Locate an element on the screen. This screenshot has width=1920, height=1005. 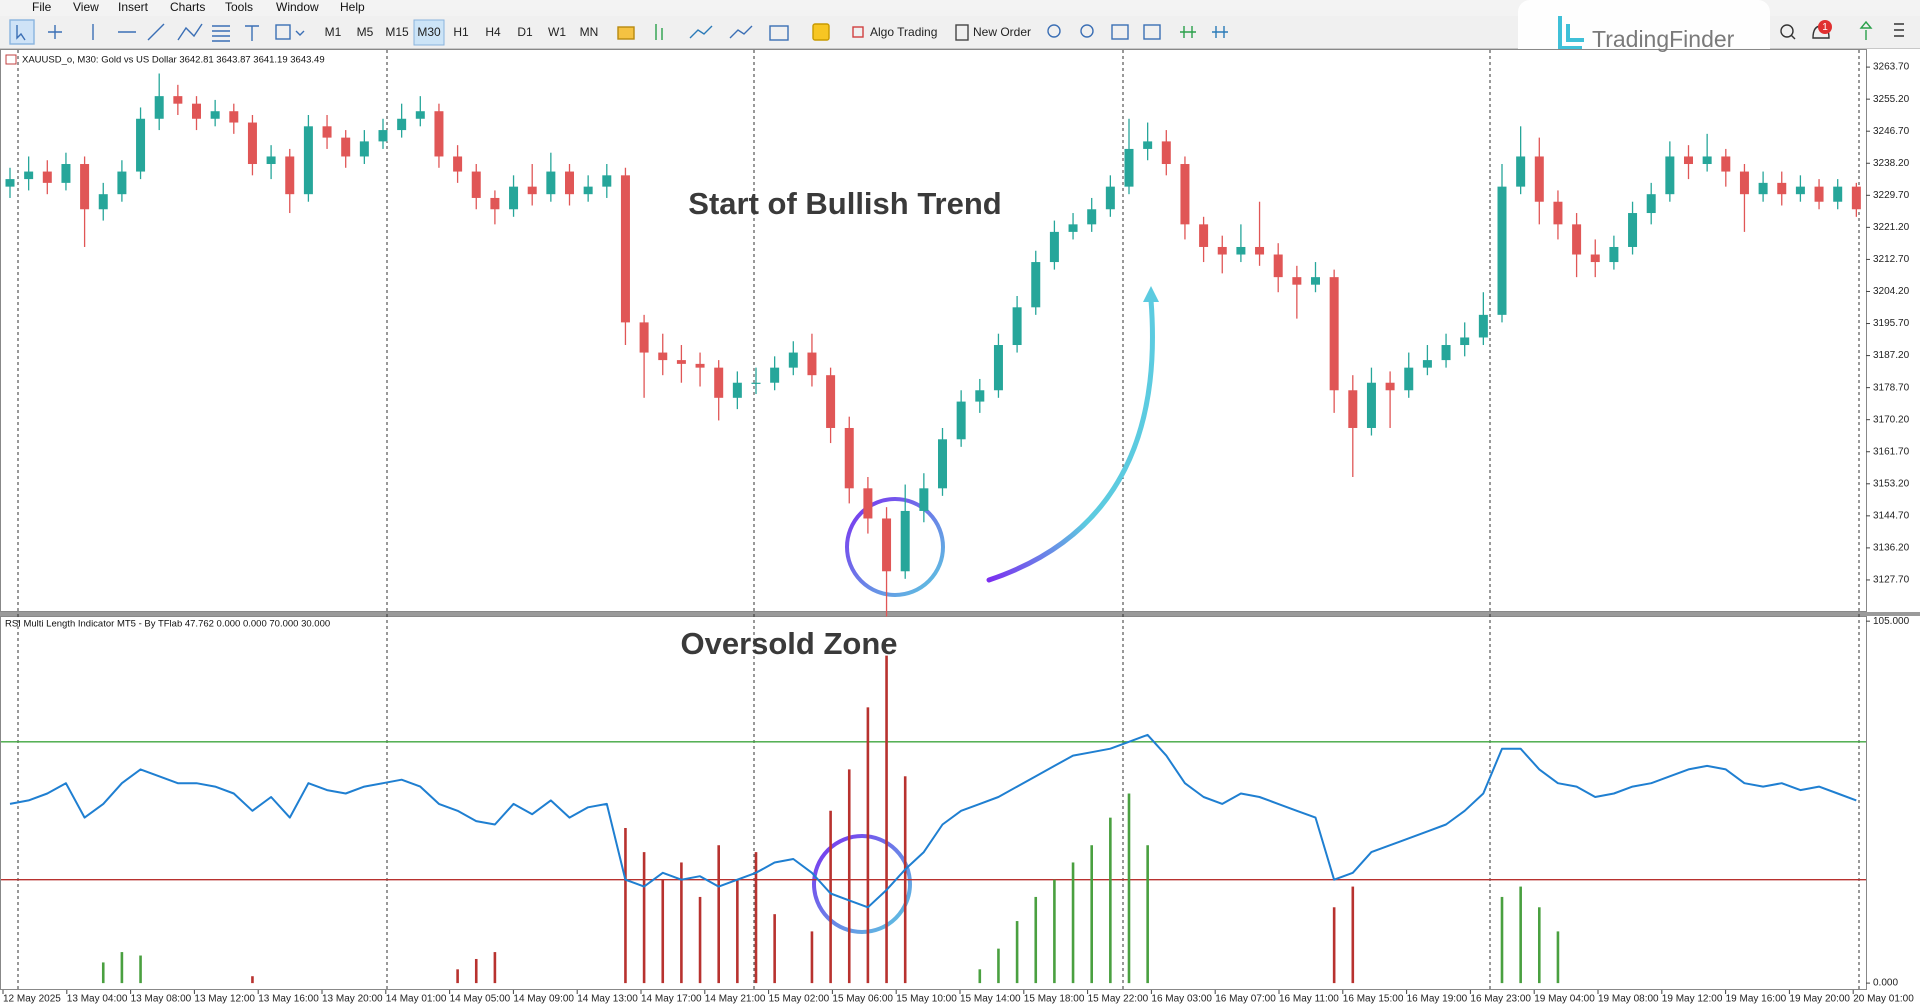
x-tick-label: 13 May 04:00 is located at coordinates (97, 999).